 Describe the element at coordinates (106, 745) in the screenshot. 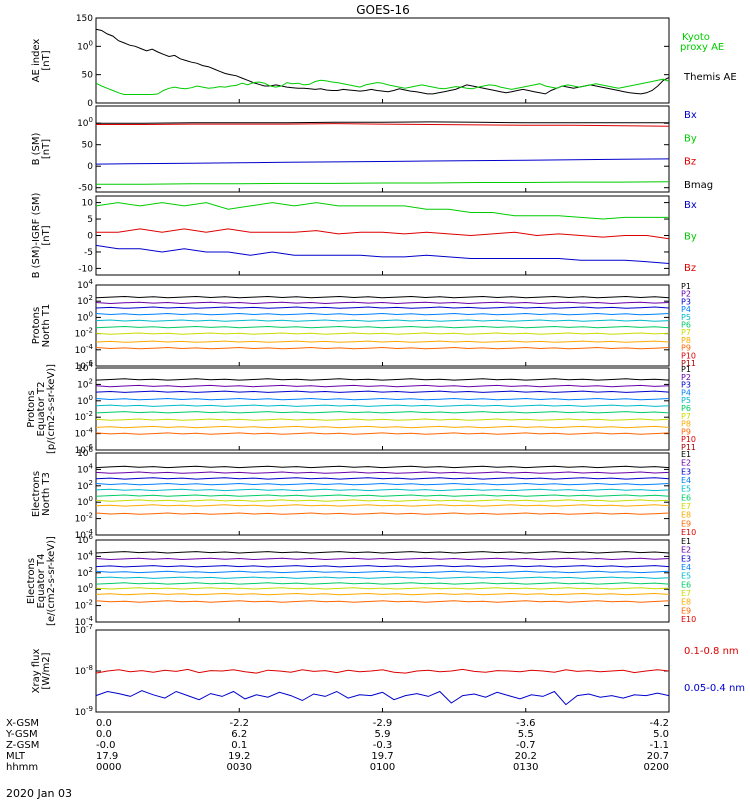

I see `axis-cell: -0.0` at that location.